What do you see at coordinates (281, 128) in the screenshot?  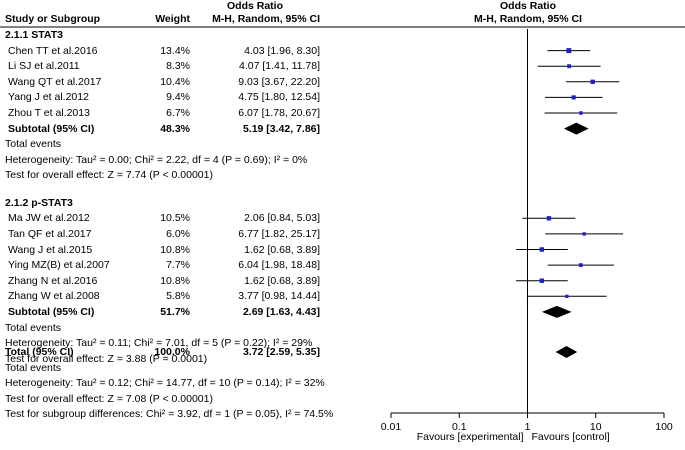 I see `subtotal-or-ci: 5.19 [3.42, 7.86]` at bounding box center [281, 128].